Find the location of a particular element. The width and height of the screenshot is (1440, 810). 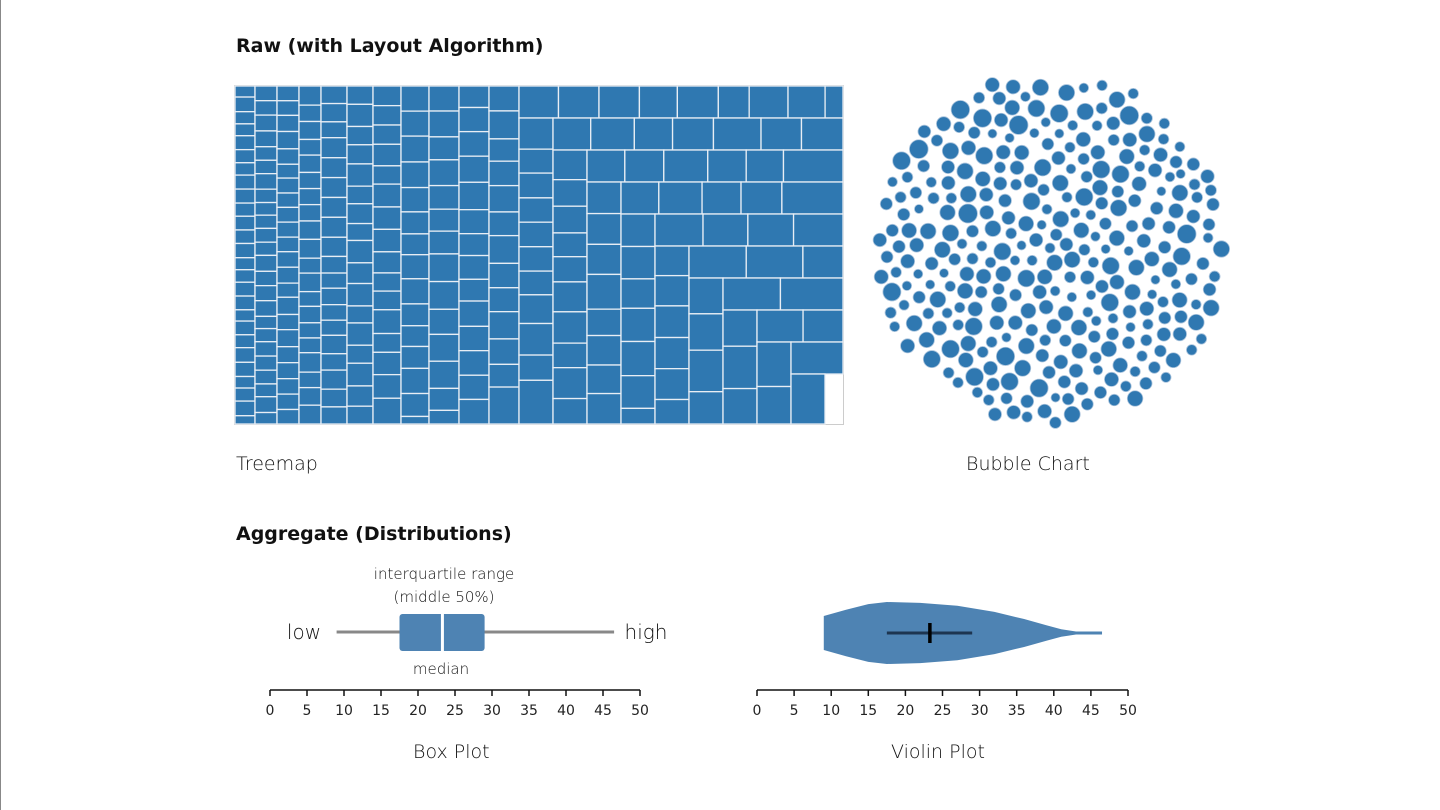

axis-tick-label: 10 is located at coordinates (344, 711).